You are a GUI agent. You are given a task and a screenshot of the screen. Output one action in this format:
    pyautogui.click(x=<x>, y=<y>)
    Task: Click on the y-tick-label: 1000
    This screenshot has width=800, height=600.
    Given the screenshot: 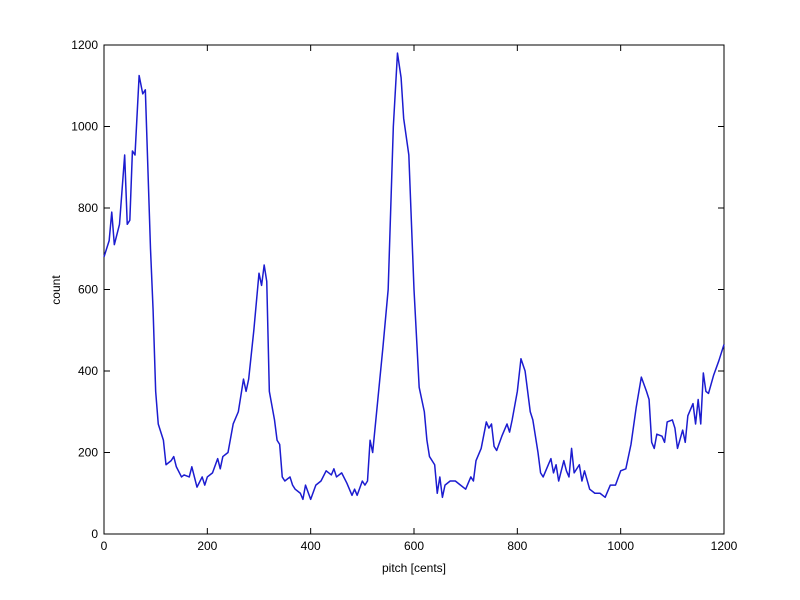 What is the action you would take?
    pyautogui.click(x=84, y=127)
    